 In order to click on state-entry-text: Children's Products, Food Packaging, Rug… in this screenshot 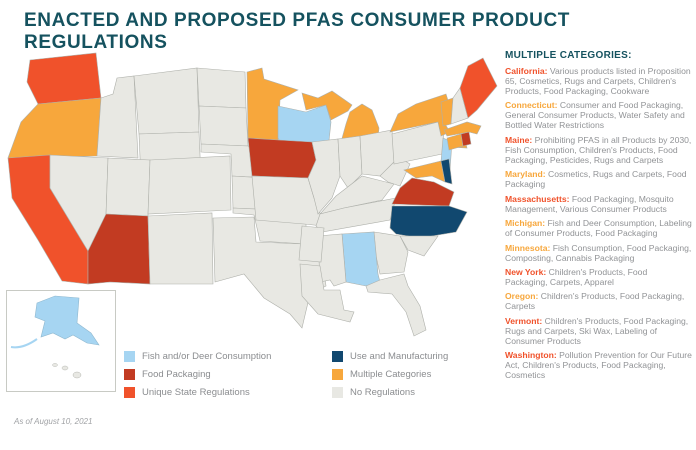, I will do `click(597, 330)`.